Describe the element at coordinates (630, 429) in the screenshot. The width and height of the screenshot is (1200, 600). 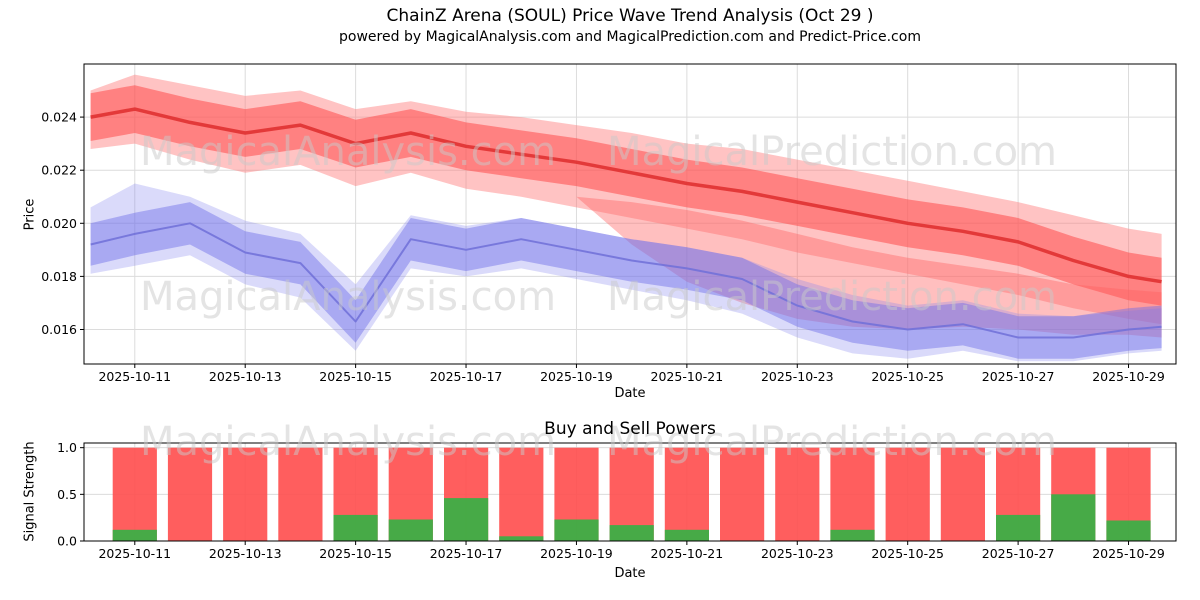
I see `bar-chart-title: Buy and Sell Powers` at that location.